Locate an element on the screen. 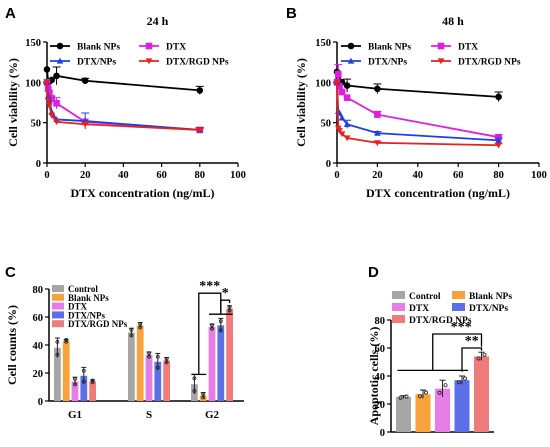 The width and height of the screenshot is (550, 447). p1-x-tick-label-0: 0 is located at coordinates (336, 175).